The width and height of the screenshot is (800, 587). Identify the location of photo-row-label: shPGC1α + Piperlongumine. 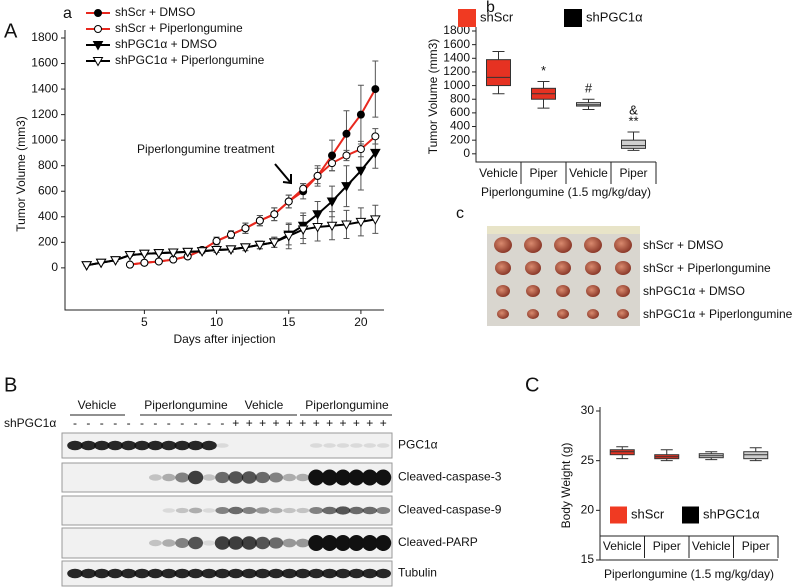
(718, 314).